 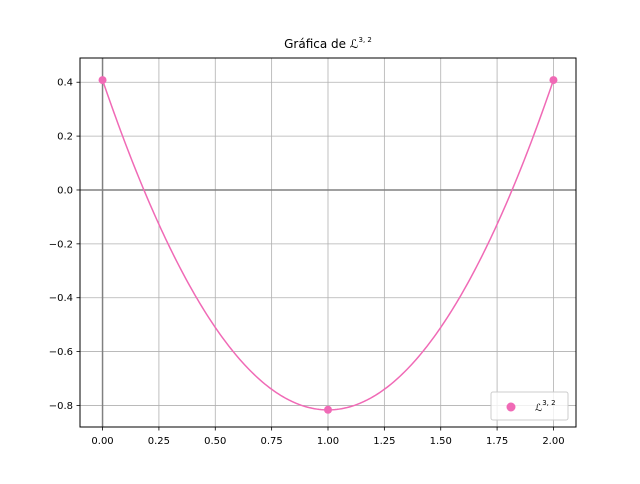 I want to click on x-tick-label: 1.50, so click(x=441, y=441).